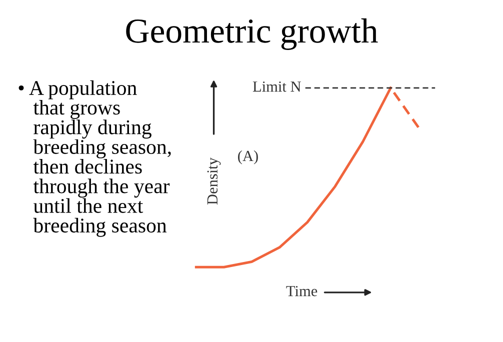 The height and width of the screenshot is (342, 503). What do you see at coordinates (248, 157) in the screenshot?
I see `annotation: (A)` at bounding box center [248, 157].